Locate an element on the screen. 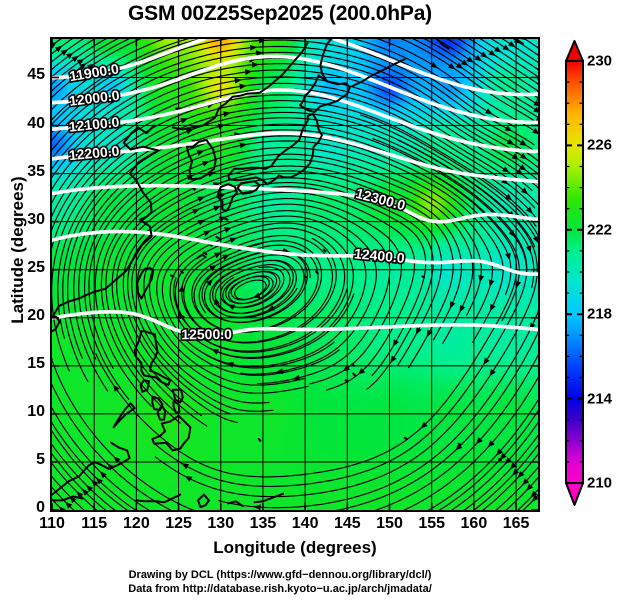 The width and height of the screenshot is (619, 605). colorbar: 210 214 218 222 226 230 is located at coordinates (589, 276).